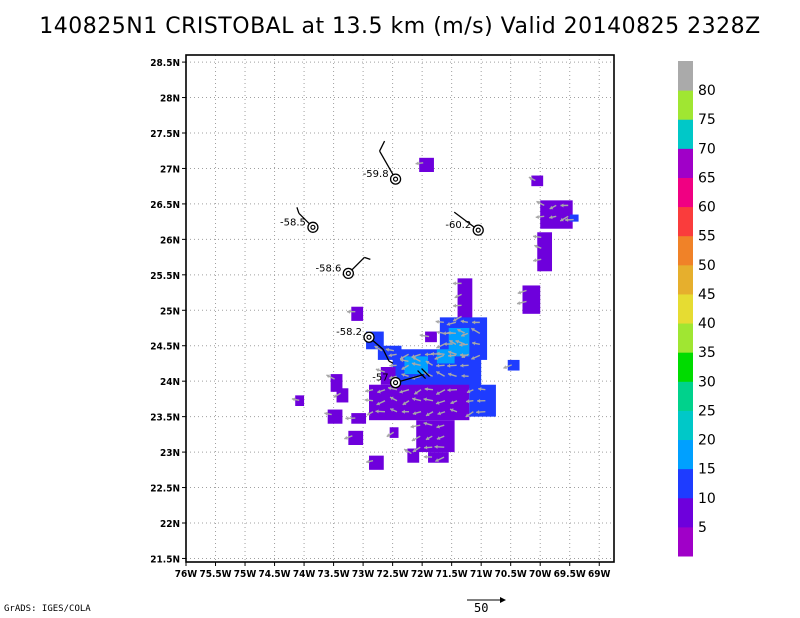 The width and height of the screenshot is (800, 618). Describe the element at coordinates (245, 574) in the screenshot. I see `x-tick-label: 75W` at that location.